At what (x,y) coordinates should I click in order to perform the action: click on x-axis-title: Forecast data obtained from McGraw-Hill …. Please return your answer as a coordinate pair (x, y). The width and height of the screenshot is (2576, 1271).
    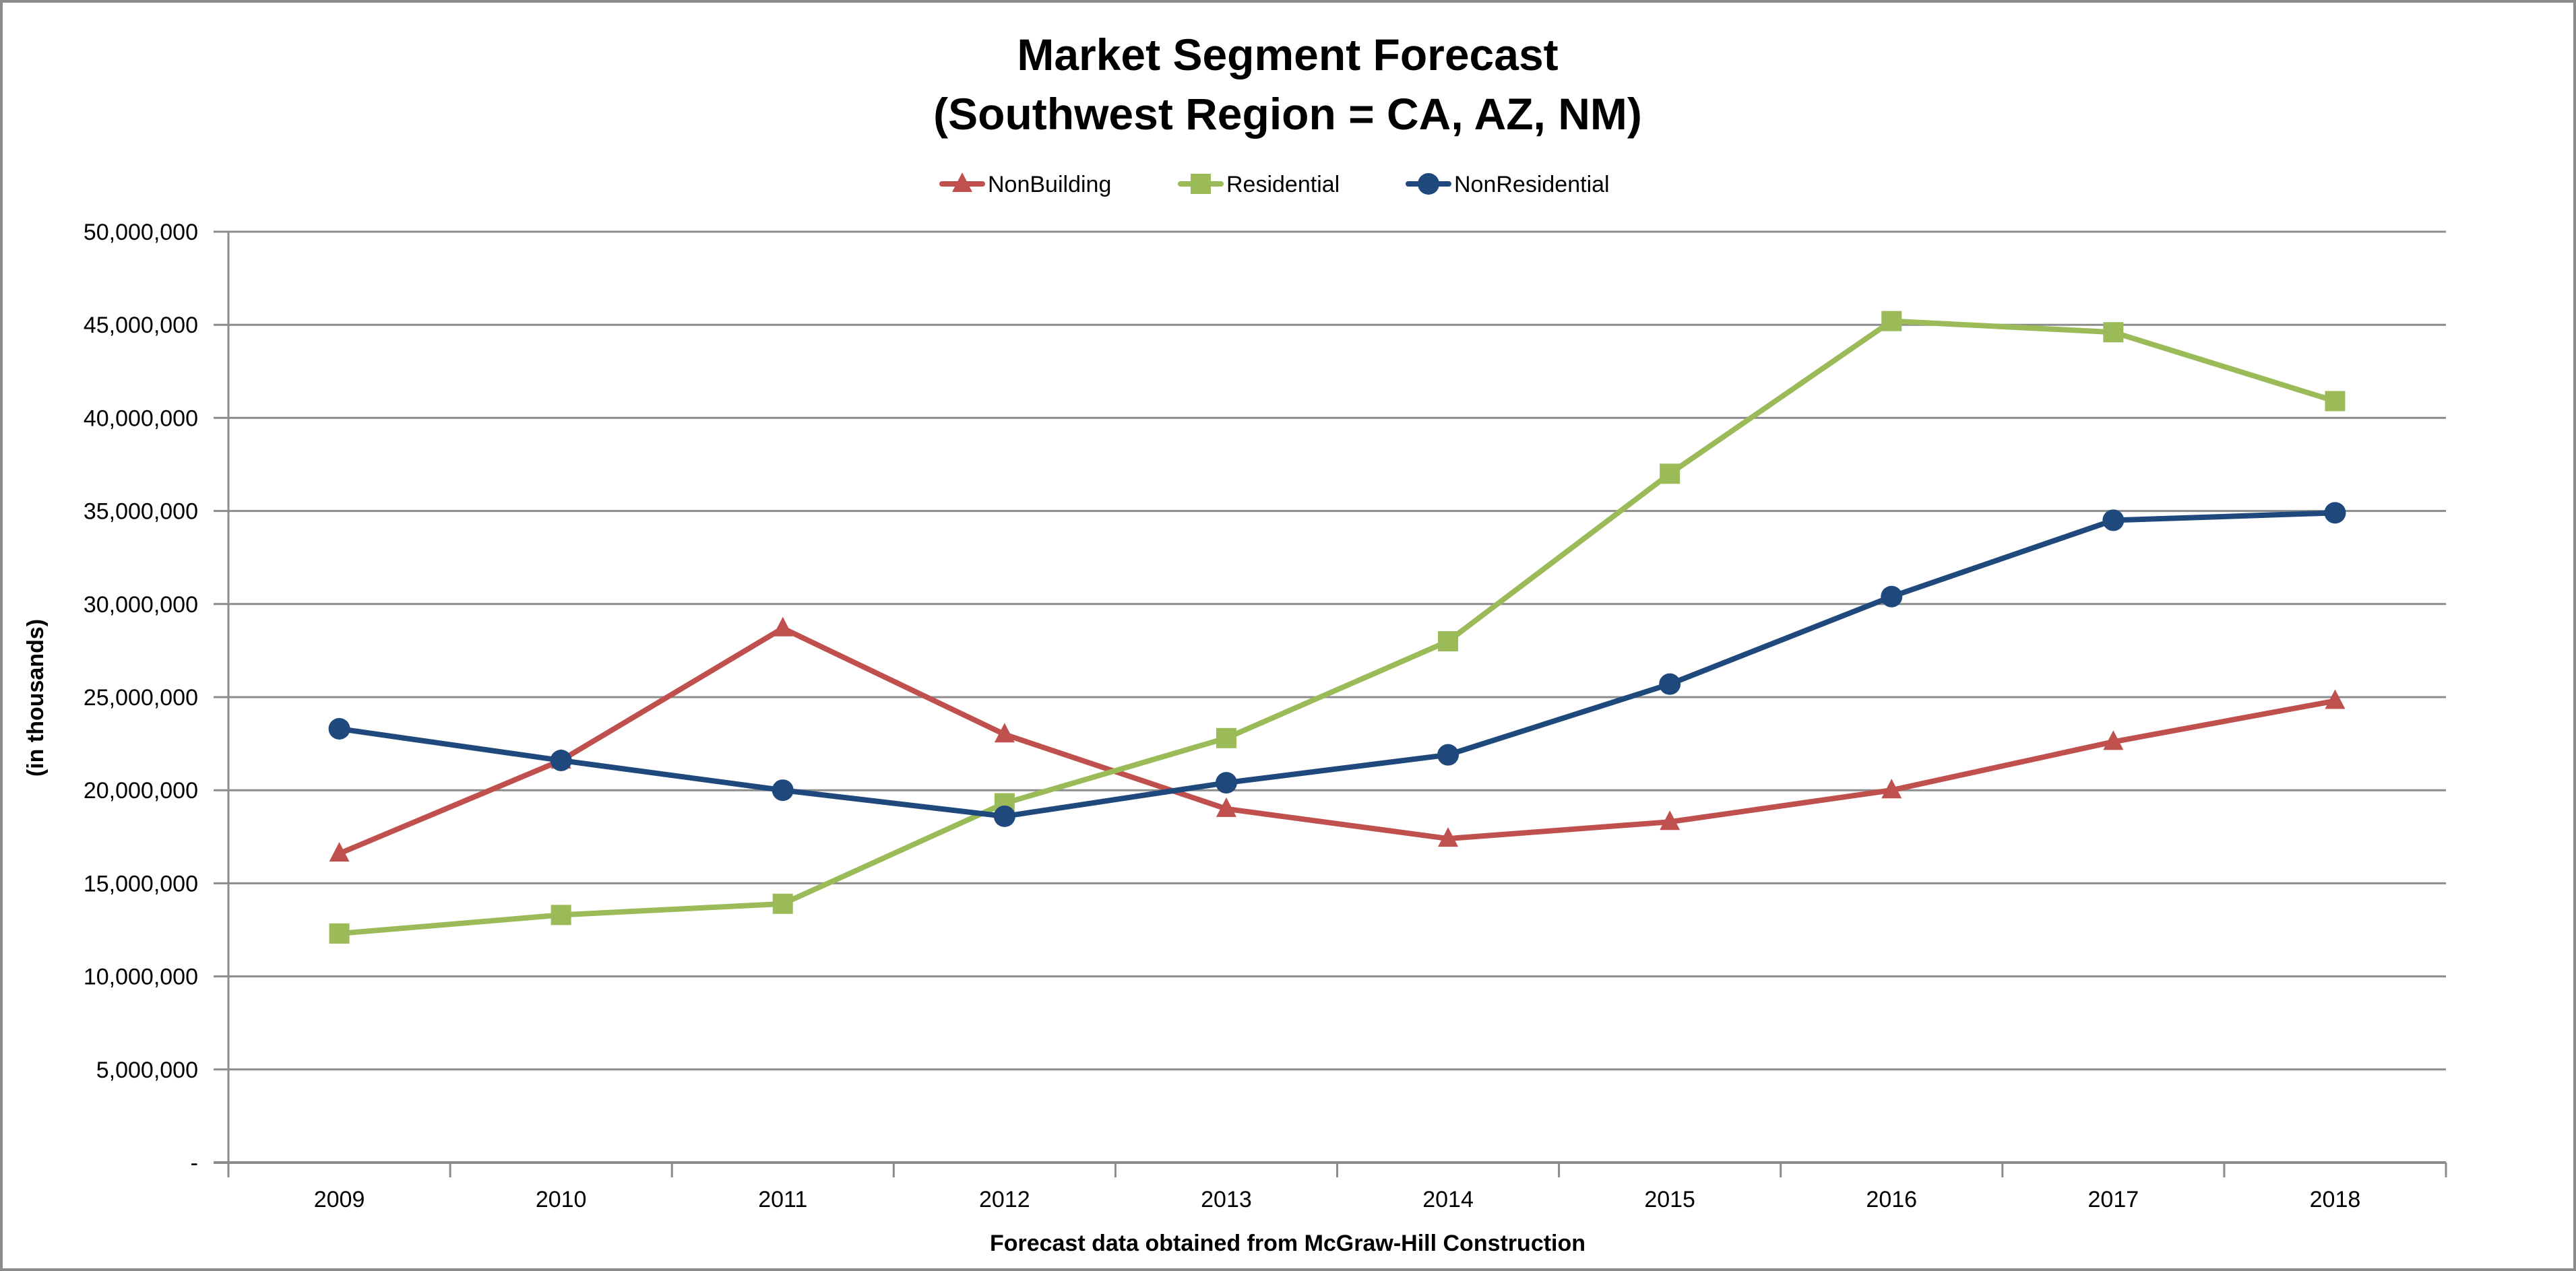
    Looking at the image, I should click on (1287, 1243).